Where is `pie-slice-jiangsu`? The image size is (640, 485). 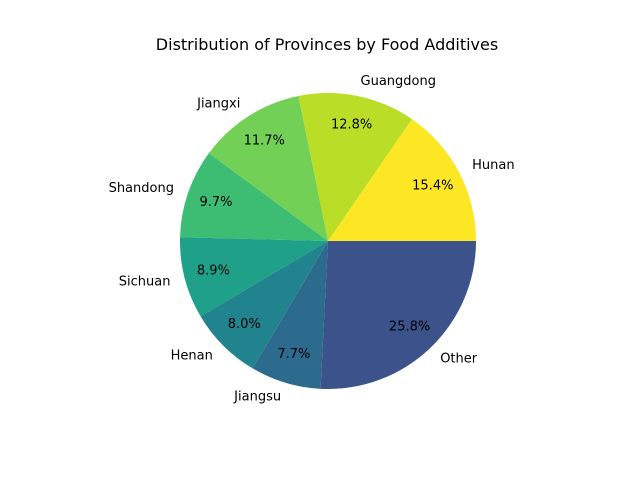
pie-slice-jiangsu is located at coordinates (290, 315).